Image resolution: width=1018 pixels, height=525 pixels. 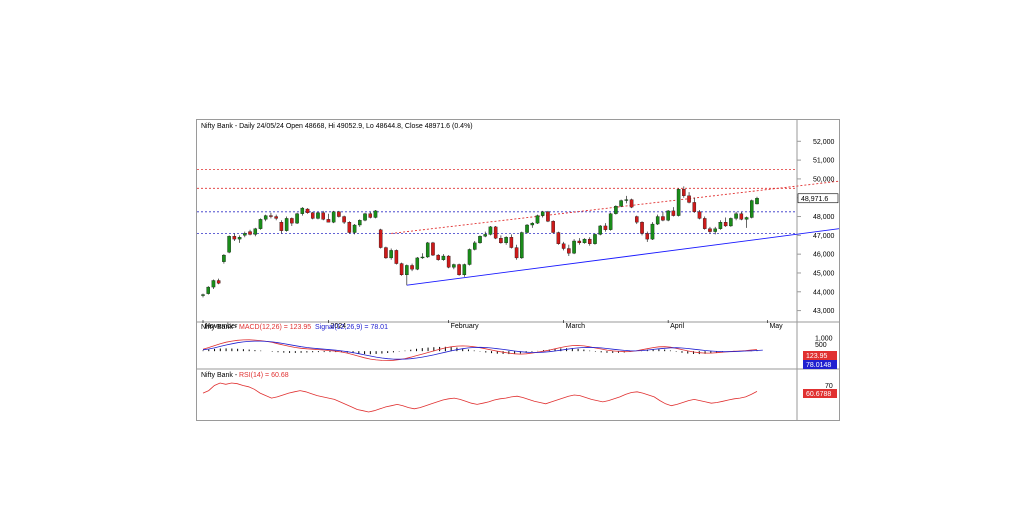 I want to click on last-price-marker: 48,971.6, so click(x=818, y=198).